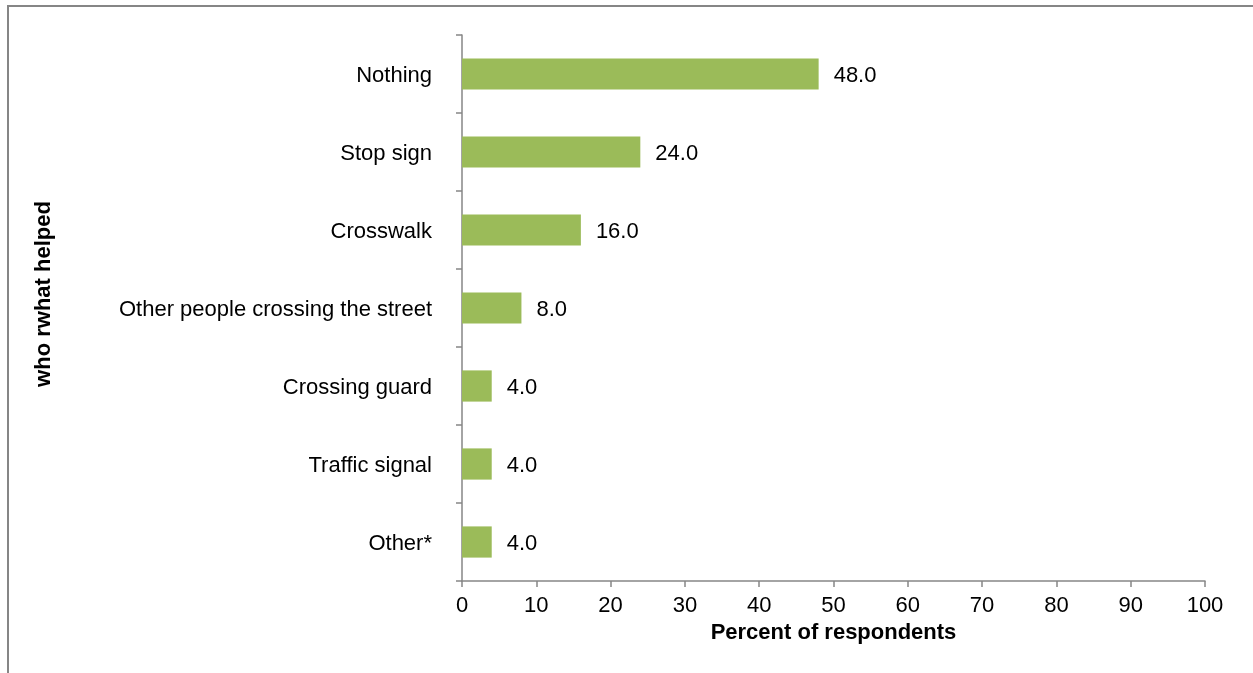 This screenshot has width=1253, height=673. What do you see at coordinates (759, 604) in the screenshot?
I see `x-tick-label: 40` at bounding box center [759, 604].